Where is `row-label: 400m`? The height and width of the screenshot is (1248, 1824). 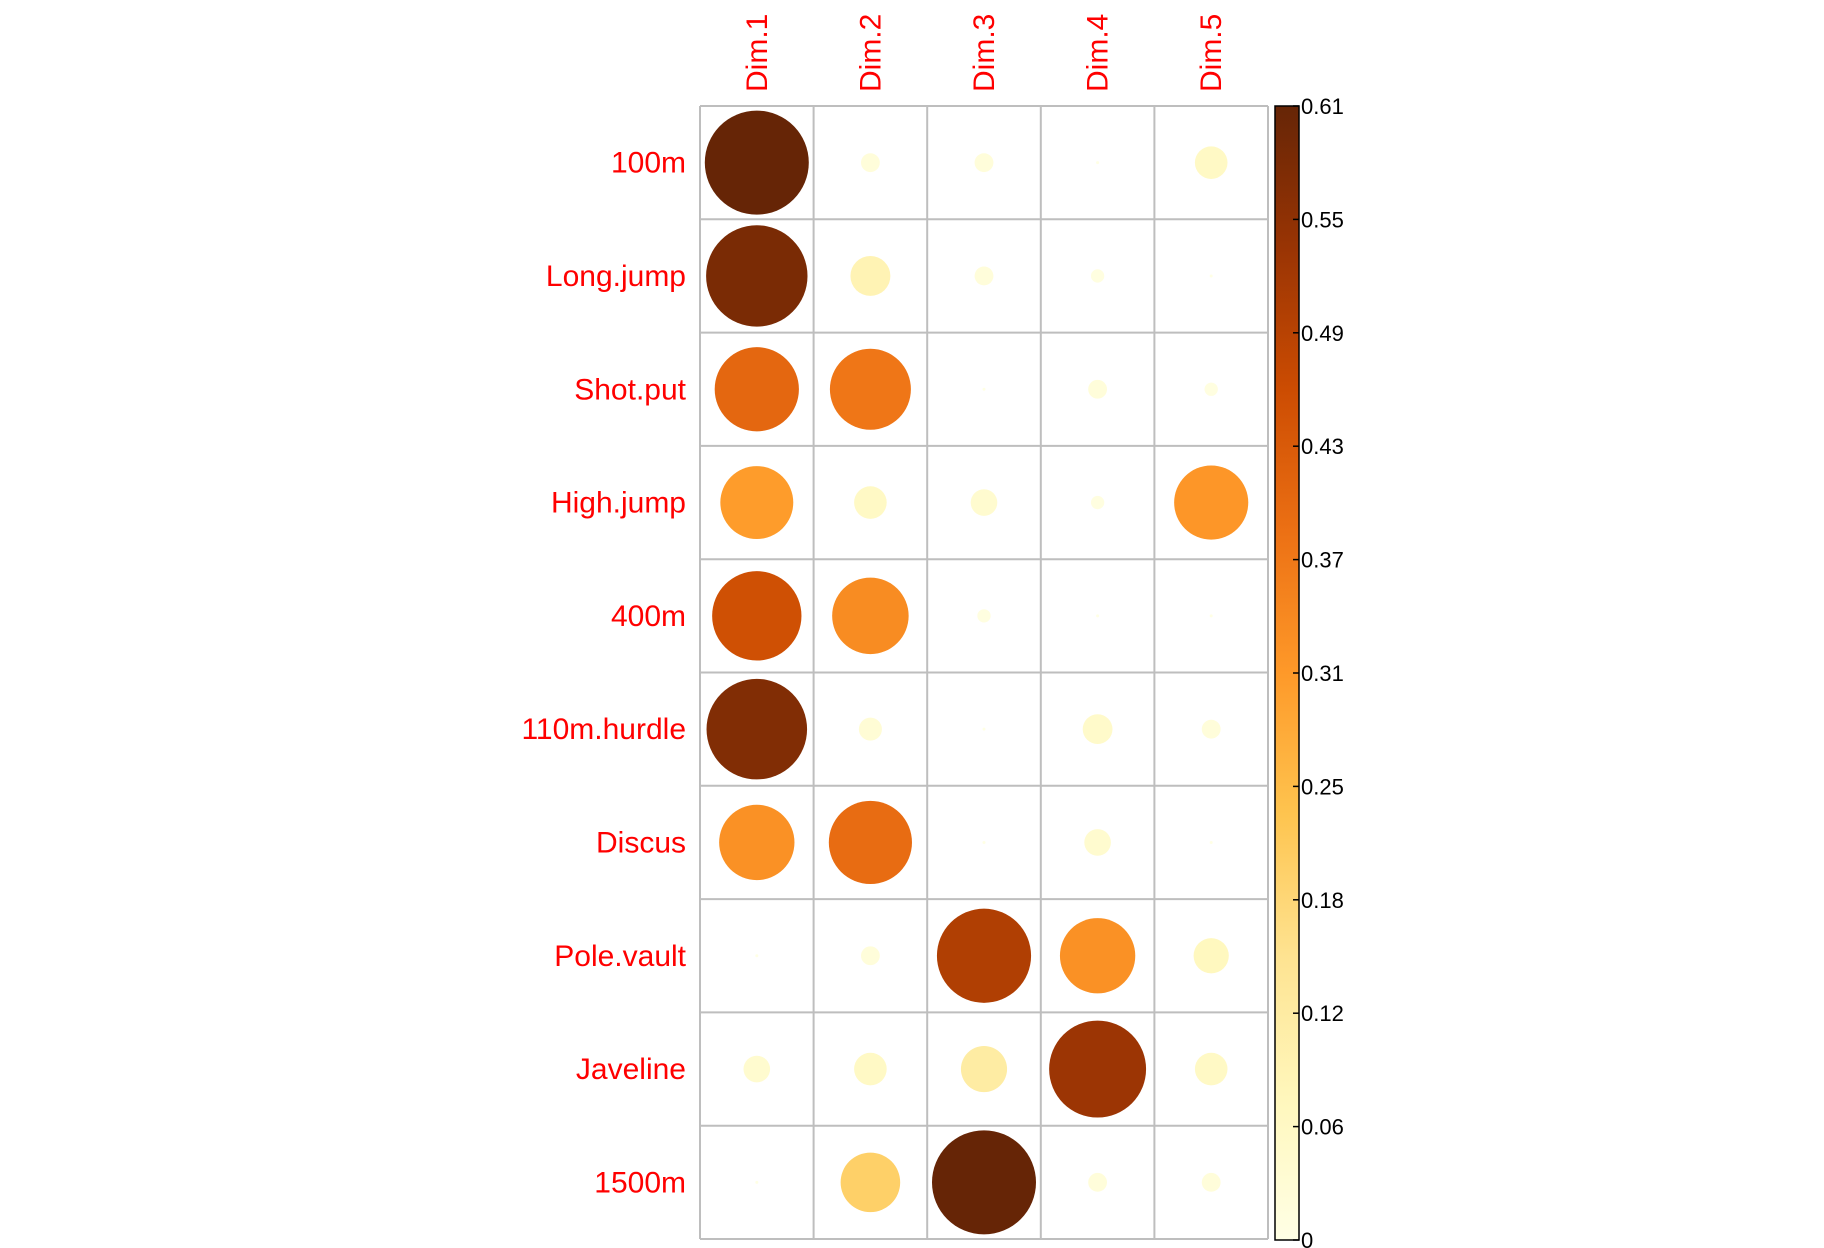
row-label: 400m is located at coordinates (648, 616).